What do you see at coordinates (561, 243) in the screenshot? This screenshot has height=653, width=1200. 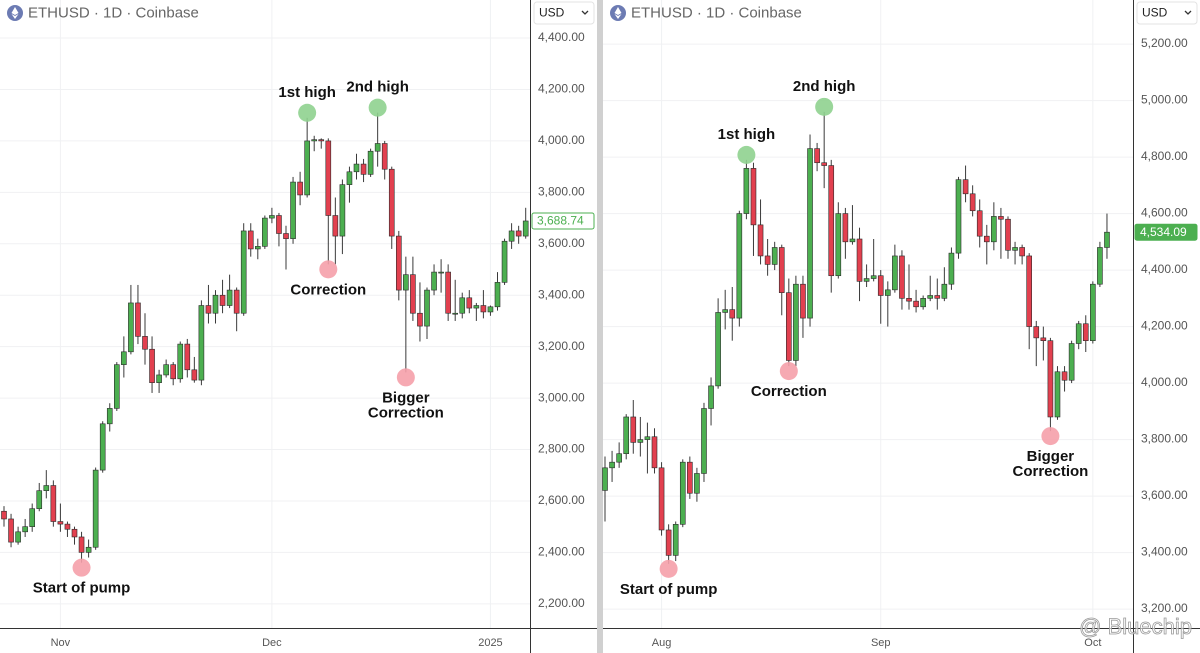 I see `y-tick-label: 3,600.00` at bounding box center [561, 243].